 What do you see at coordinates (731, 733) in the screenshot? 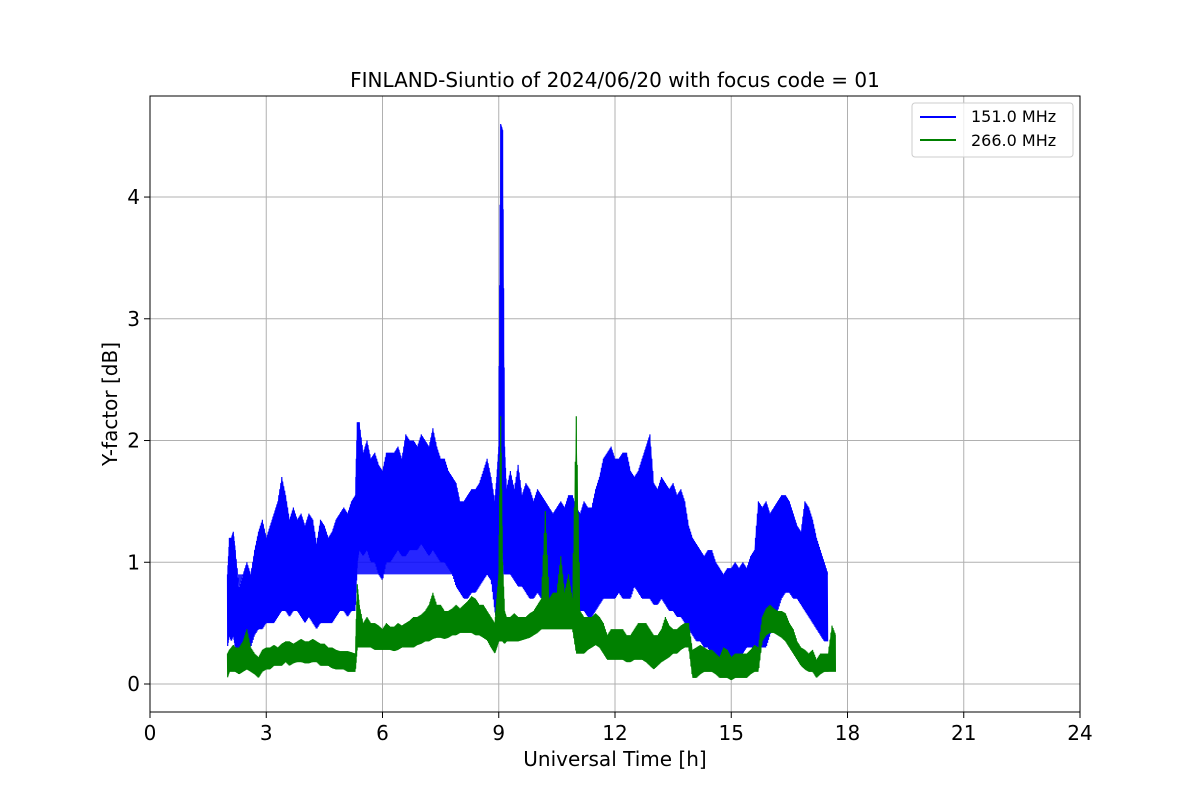
I see `x-tick-label: 15` at bounding box center [731, 733].